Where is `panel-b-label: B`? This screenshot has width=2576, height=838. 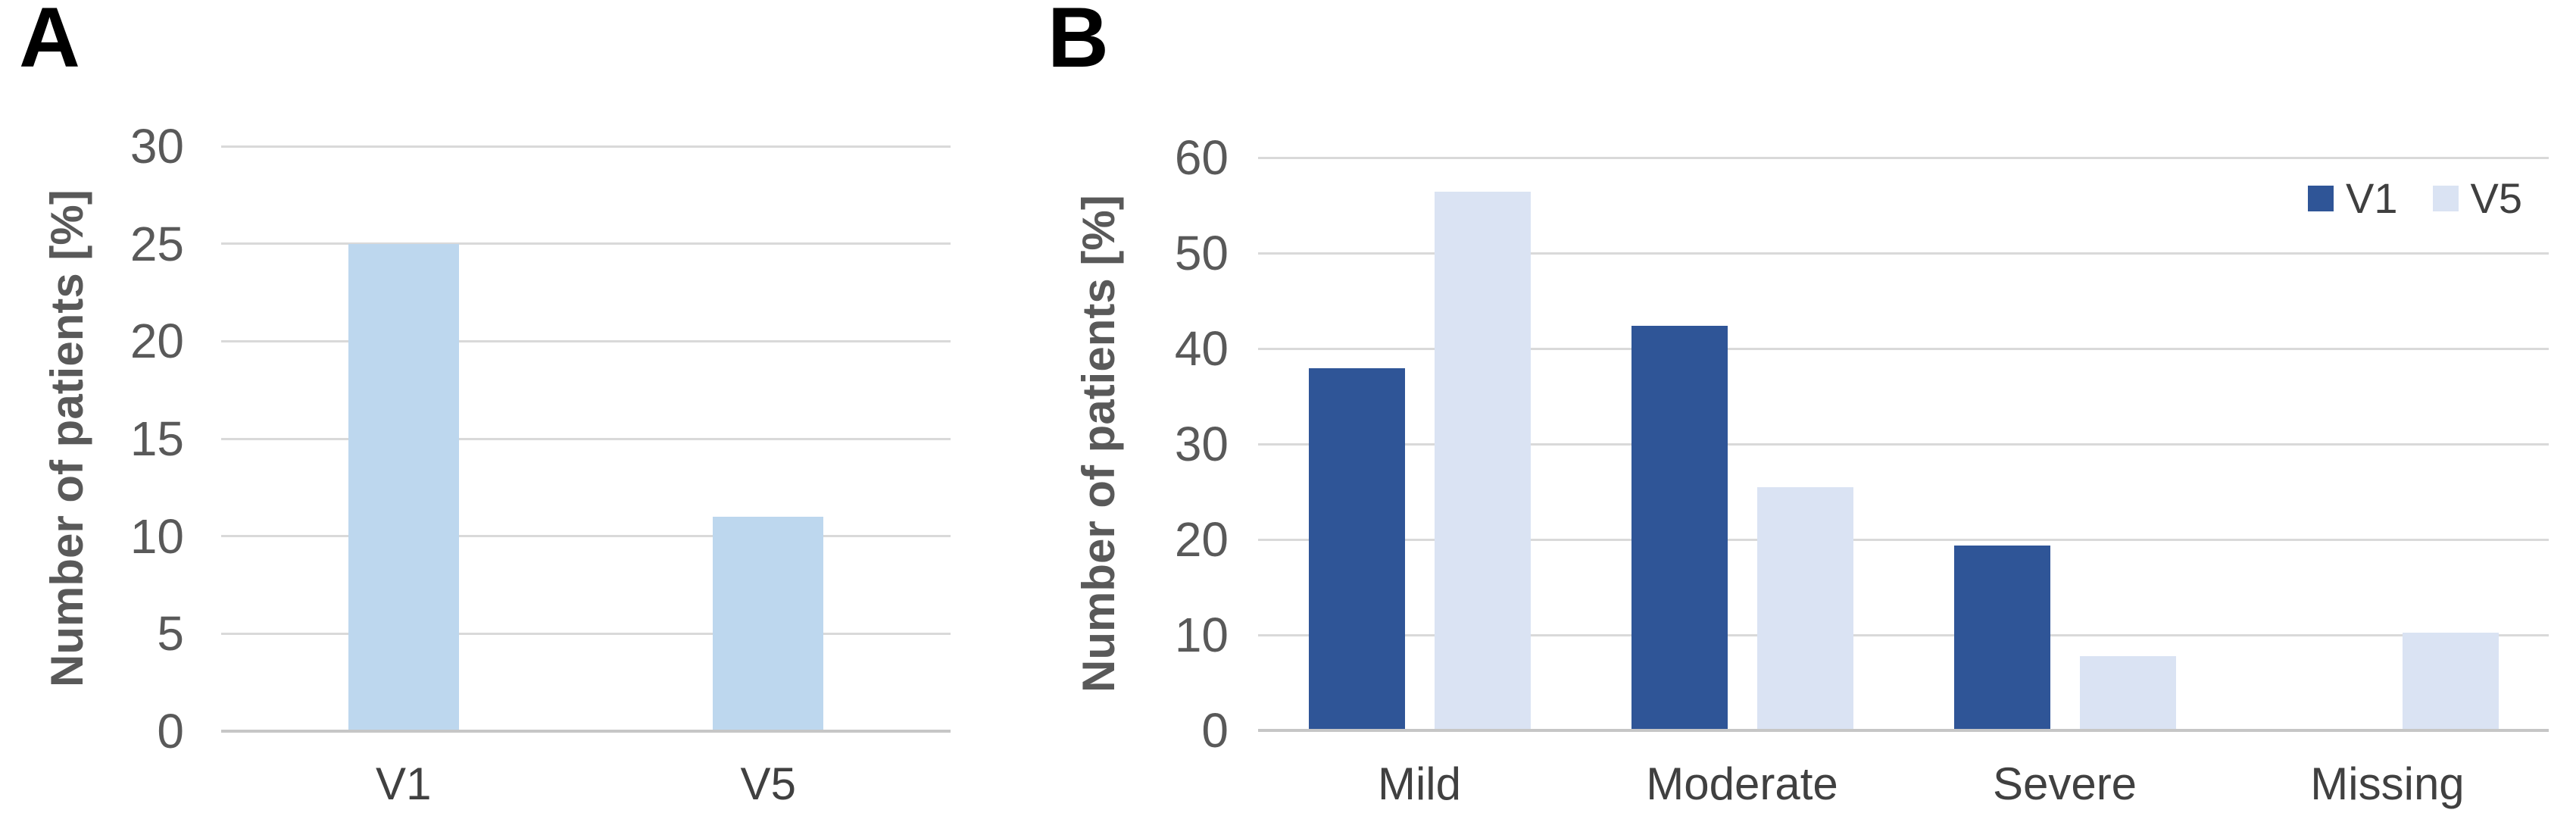 panel-b-label: B is located at coordinates (1079, 42).